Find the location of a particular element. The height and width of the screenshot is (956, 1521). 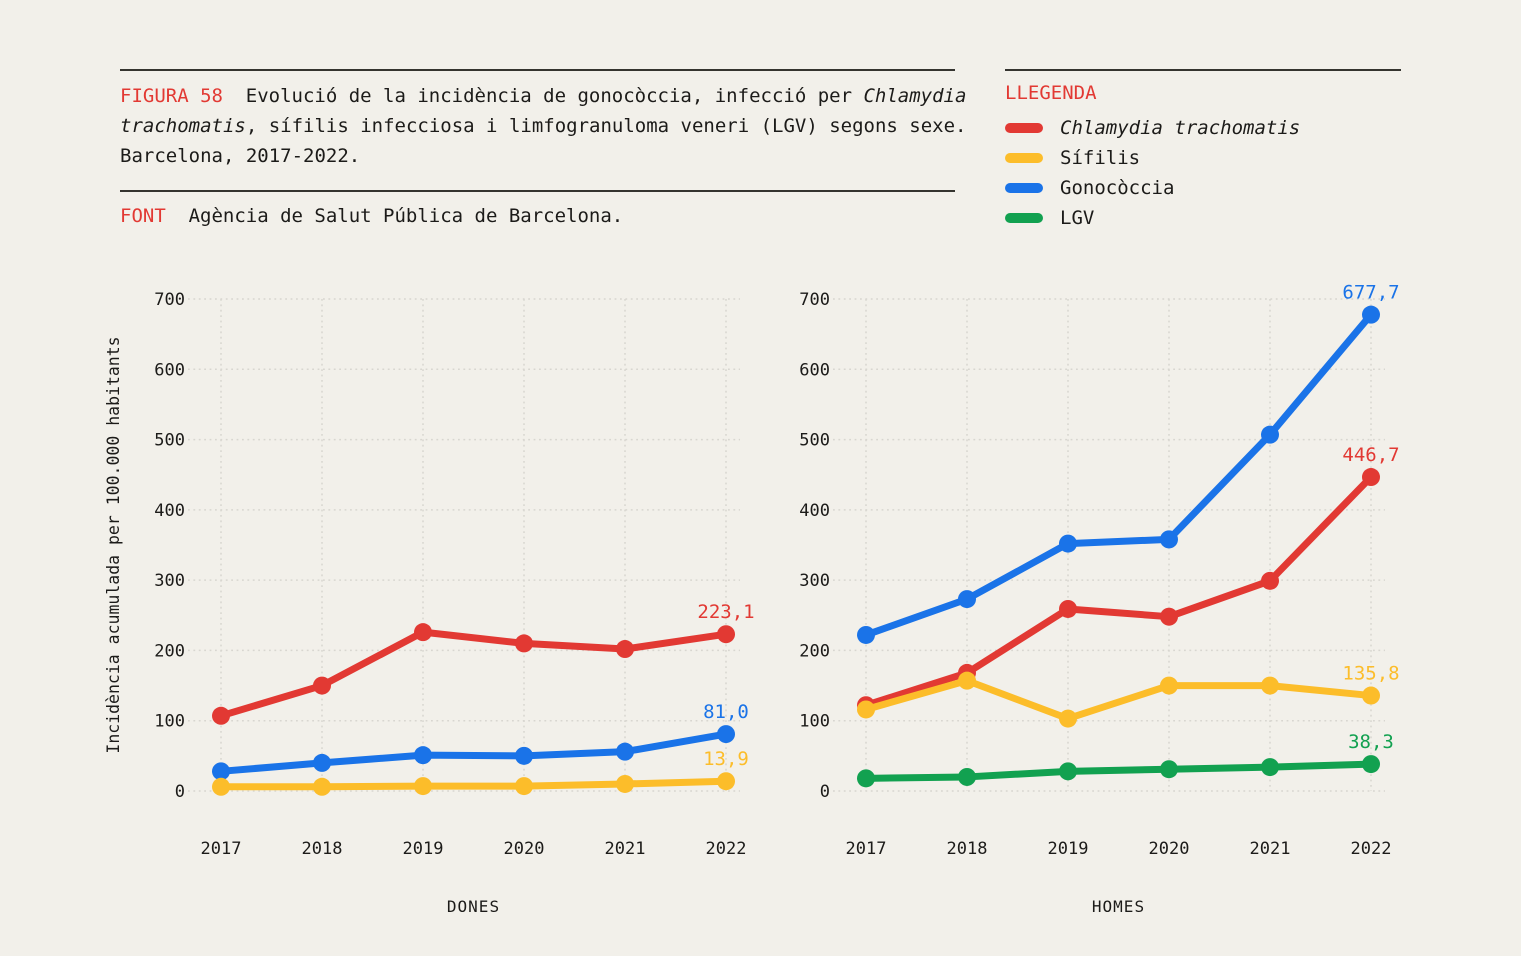

legend-title: LLEGENDA is located at coordinates (1051, 93).